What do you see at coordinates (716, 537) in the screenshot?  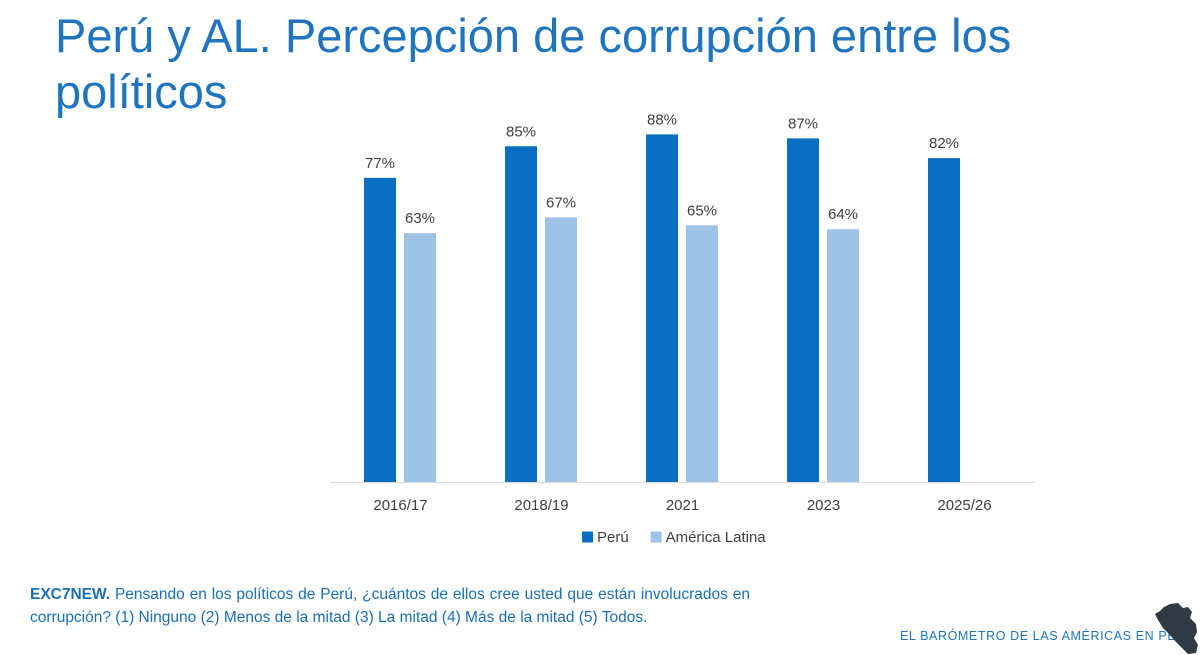 I see `legend-label: América Latina` at bounding box center [716, 537].